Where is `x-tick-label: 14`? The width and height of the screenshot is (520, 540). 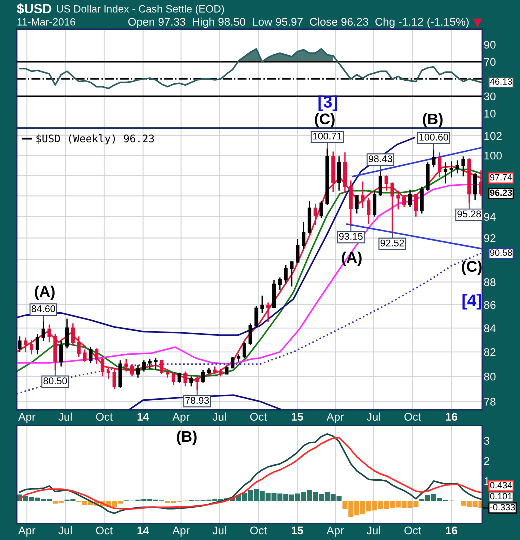
x-tick-label: 14 is located at coordinates (144, 530).